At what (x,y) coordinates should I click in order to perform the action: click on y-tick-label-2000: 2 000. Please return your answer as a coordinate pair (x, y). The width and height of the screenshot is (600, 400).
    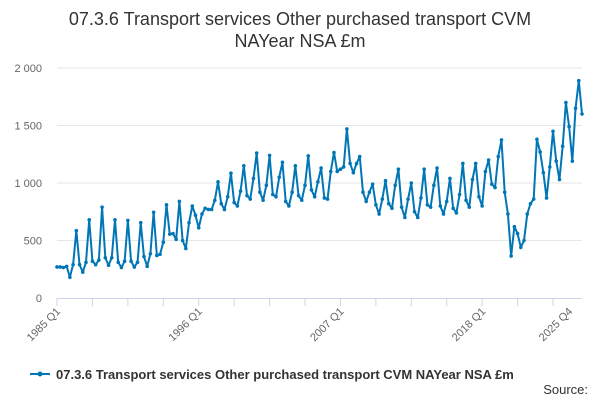
    Looking at the image, I should click on (28, 69).